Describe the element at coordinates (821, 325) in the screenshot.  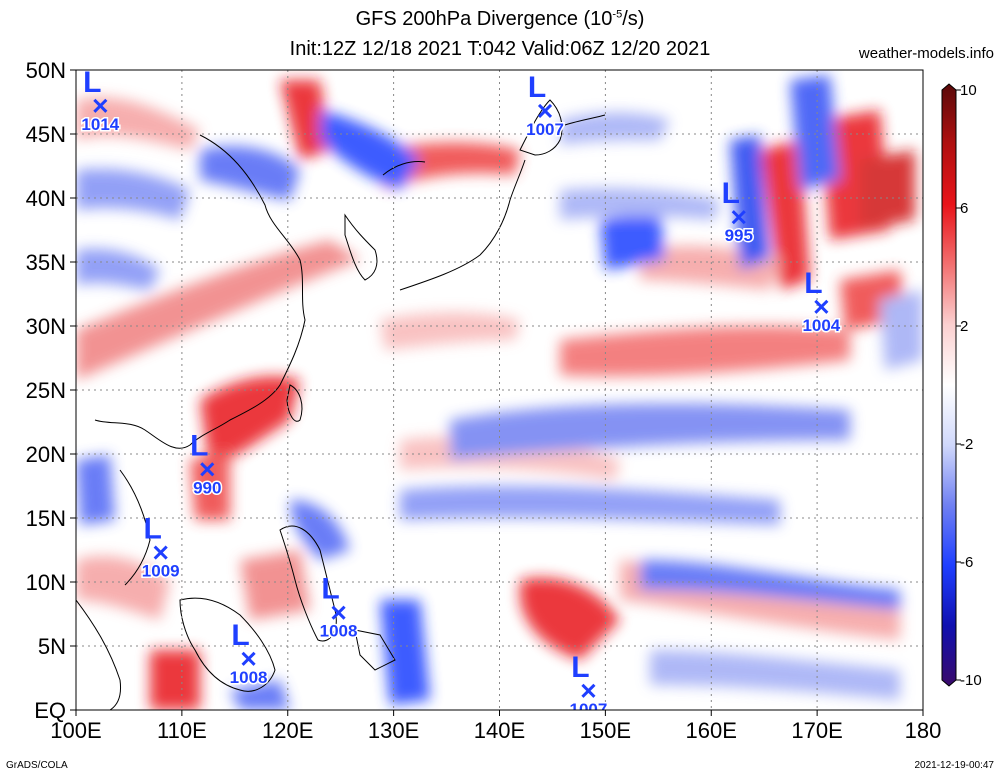
I see `low-pressure-value: 1004` at that location.